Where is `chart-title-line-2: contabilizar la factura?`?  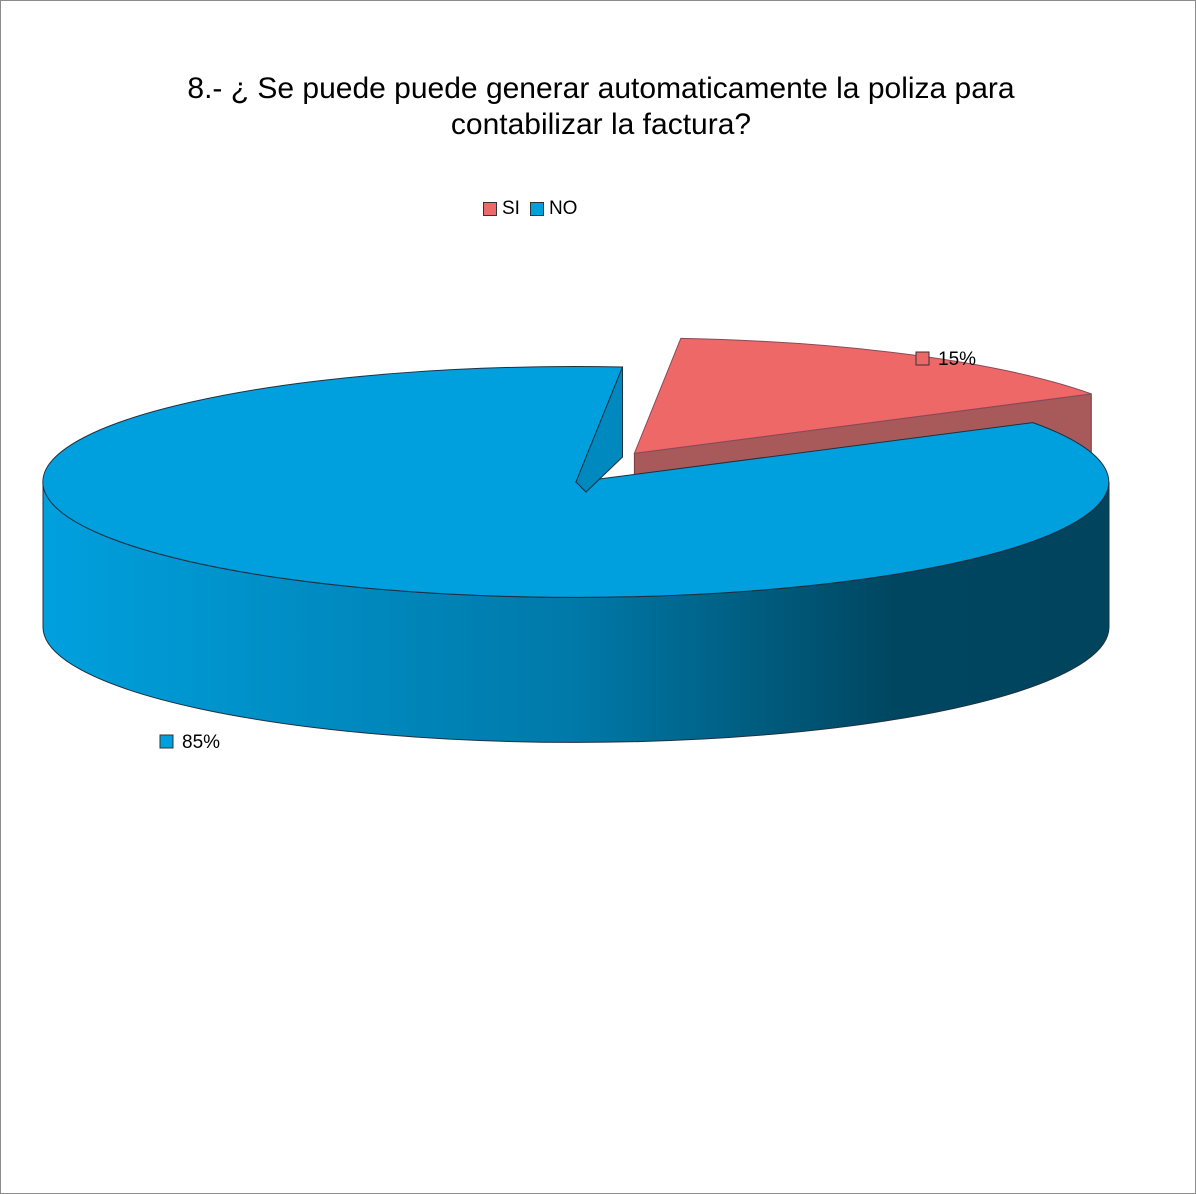
chart-title-line-2: contabilizar la factura? is located at coordinates (601, 124).